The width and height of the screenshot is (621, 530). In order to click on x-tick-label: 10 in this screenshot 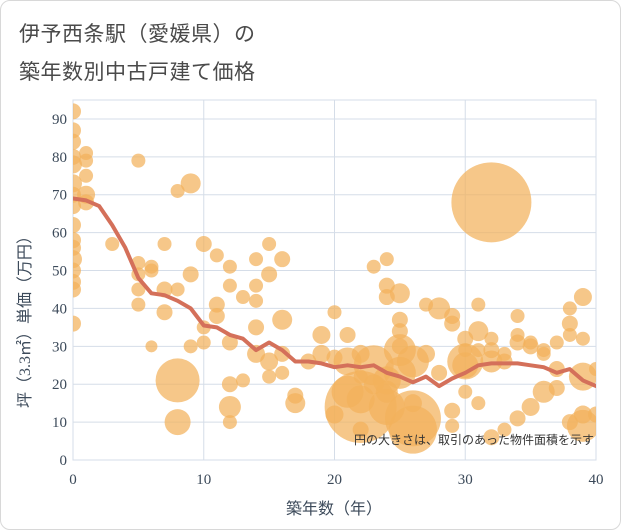, I will do `click(203, 480)`.